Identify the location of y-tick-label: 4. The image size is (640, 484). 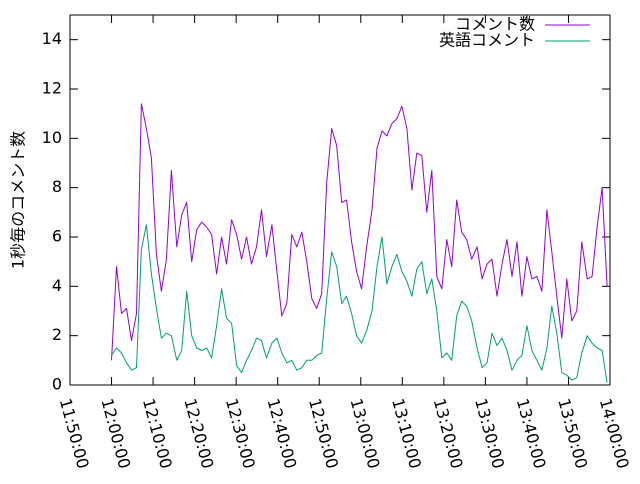
(57, 285).